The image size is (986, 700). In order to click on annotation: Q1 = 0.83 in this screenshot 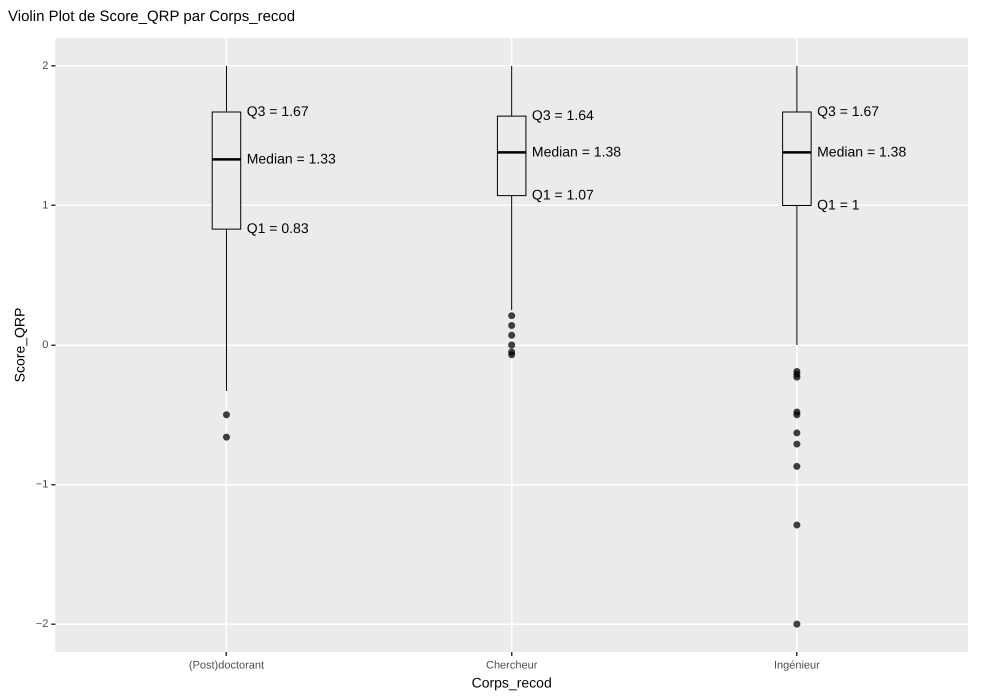, I will do `click(277, 228)`.